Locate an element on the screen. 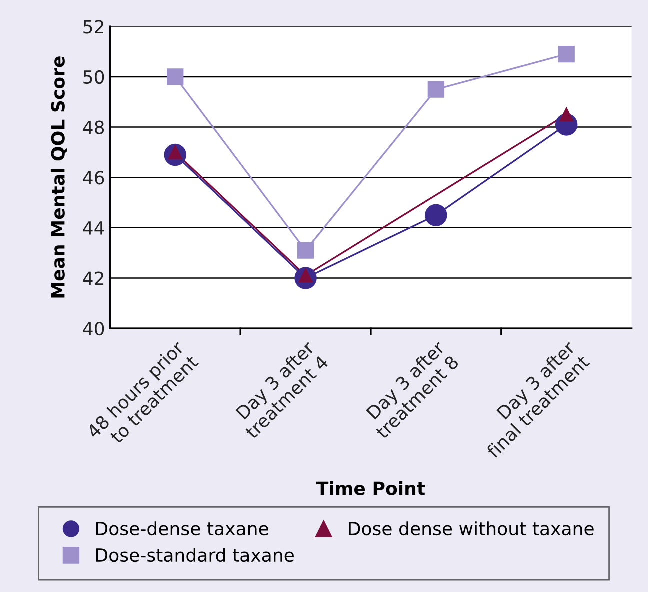  y-tick-label: 42 is located at coordinates (93, 279).